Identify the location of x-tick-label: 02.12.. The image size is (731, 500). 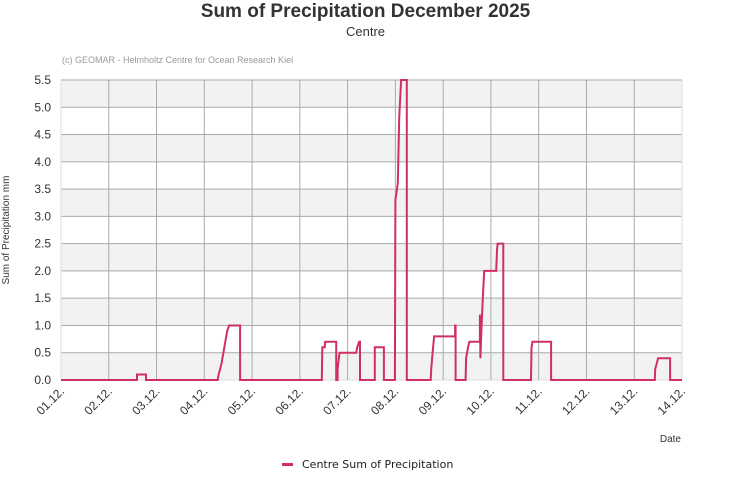
(97, 400).